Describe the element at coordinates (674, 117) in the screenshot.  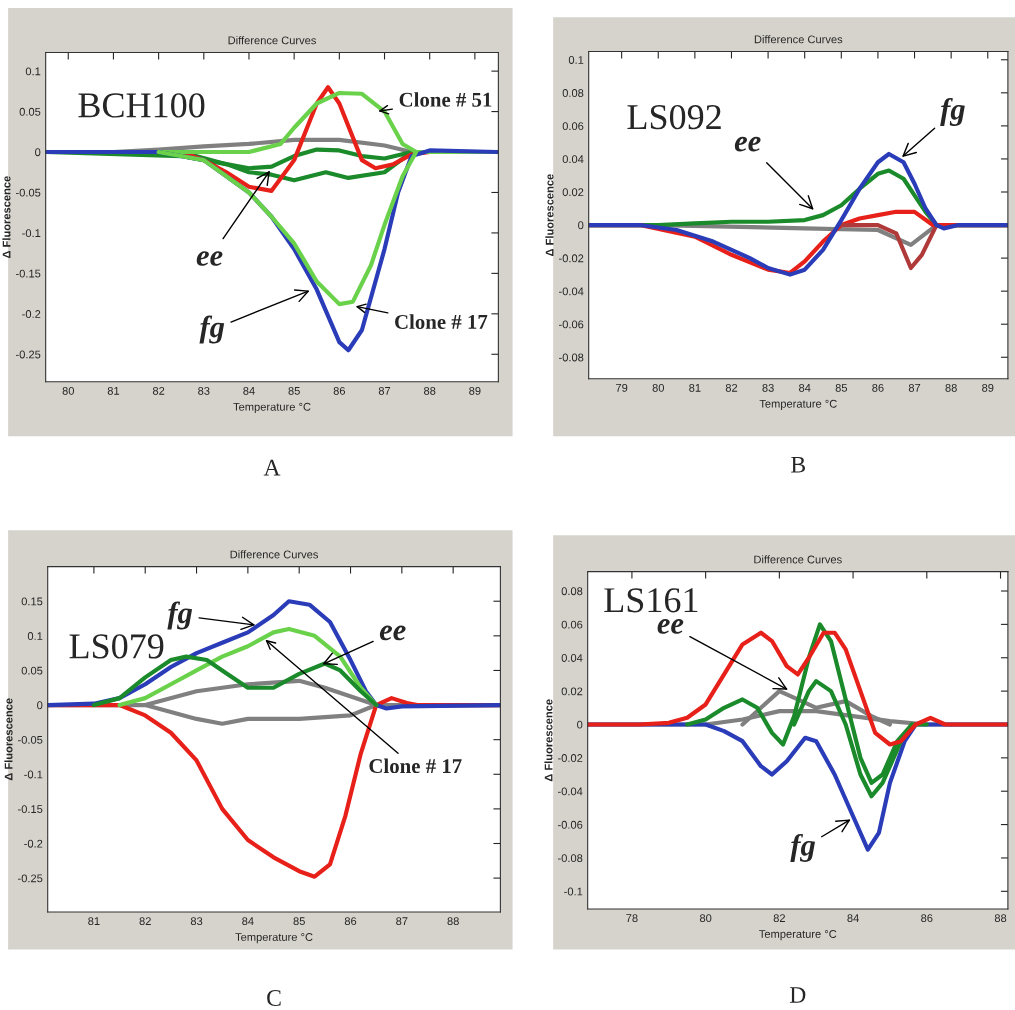
I see `annotation: LS092` at that location.